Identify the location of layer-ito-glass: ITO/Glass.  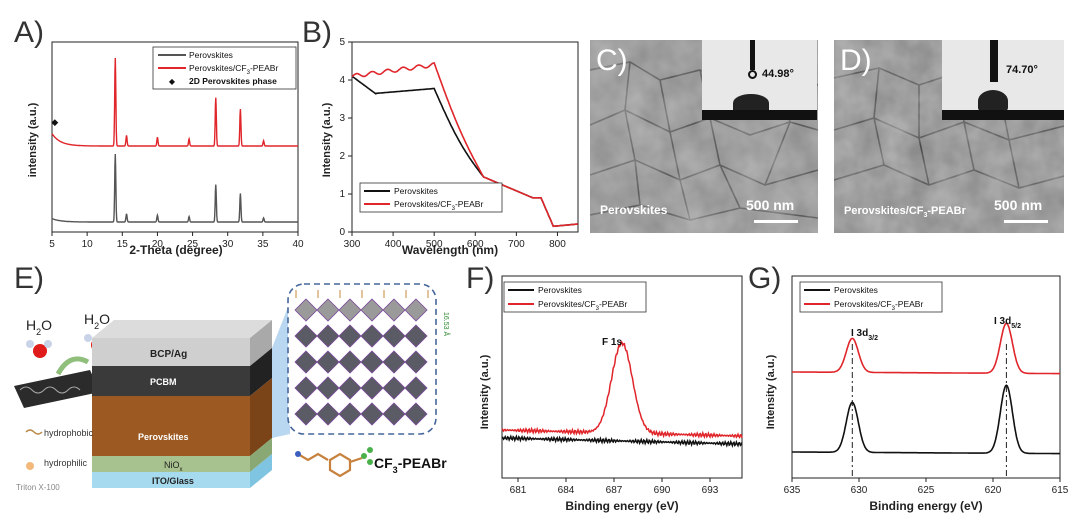
(173, 481).